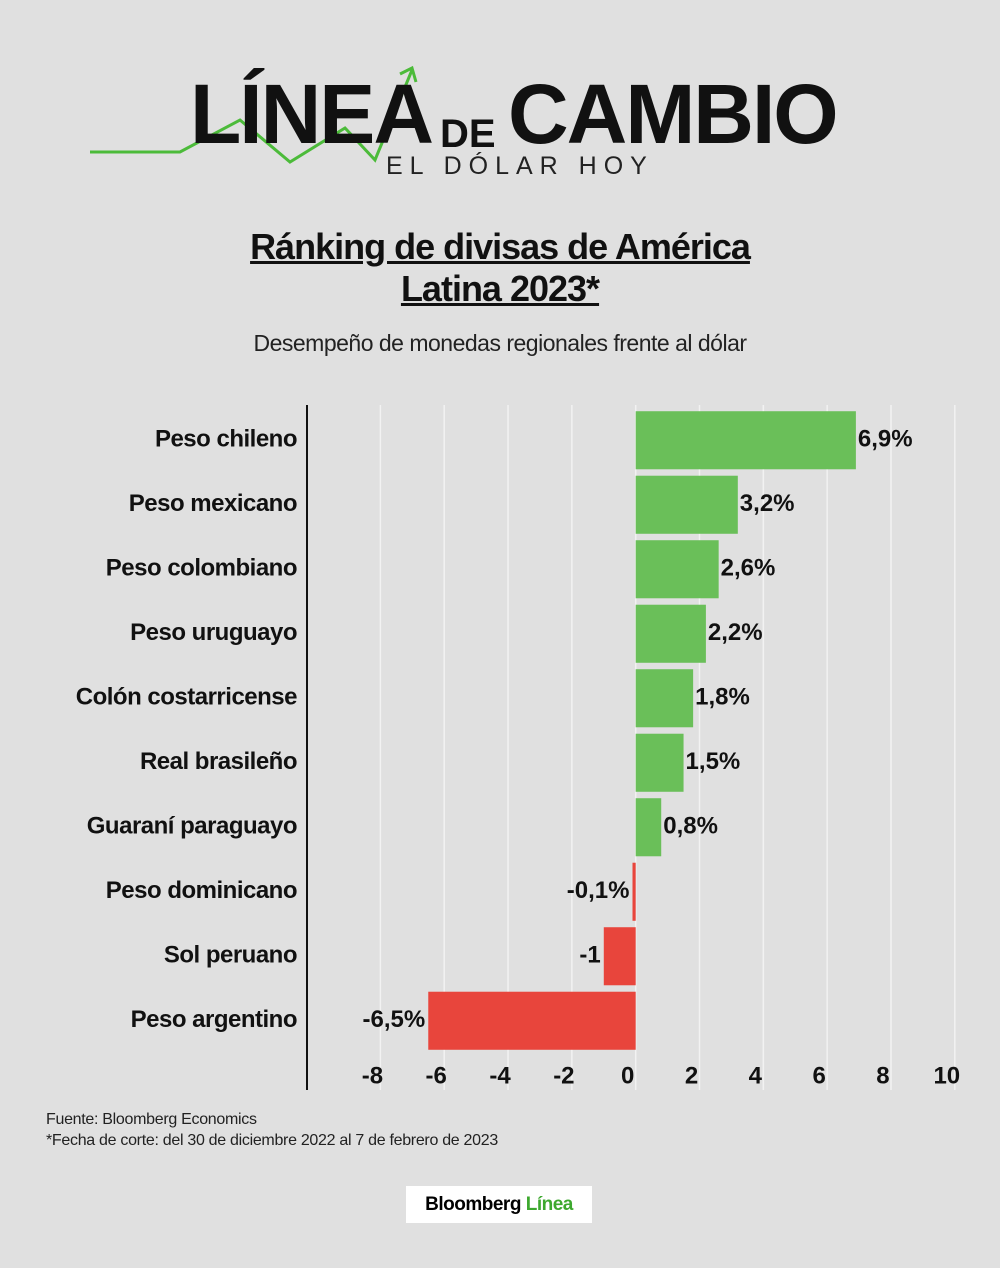 Image resolution: width=1000 pixels, height=1268 pixels. Describe the element at coordinates (468, 134) in the screenshot. I see `logo-middle: DE` at that location.